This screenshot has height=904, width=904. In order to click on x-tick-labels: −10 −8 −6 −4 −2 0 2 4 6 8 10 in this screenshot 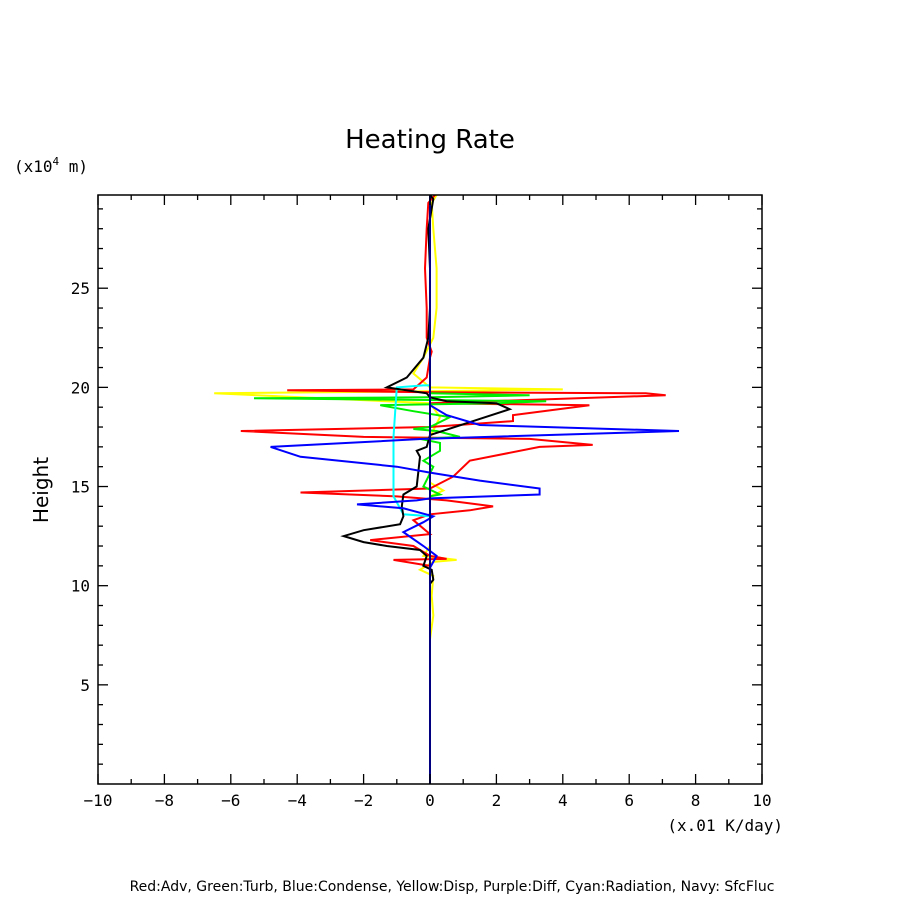, I will do `click(428, 800)`.